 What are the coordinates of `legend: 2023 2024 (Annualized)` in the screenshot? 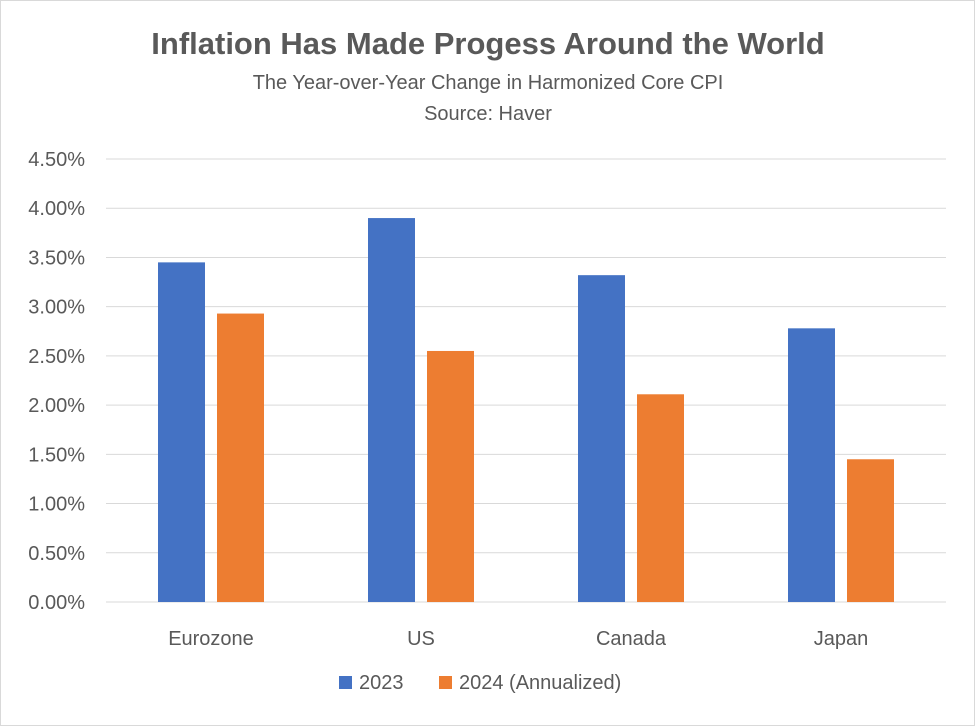 It's located at (480, 683).